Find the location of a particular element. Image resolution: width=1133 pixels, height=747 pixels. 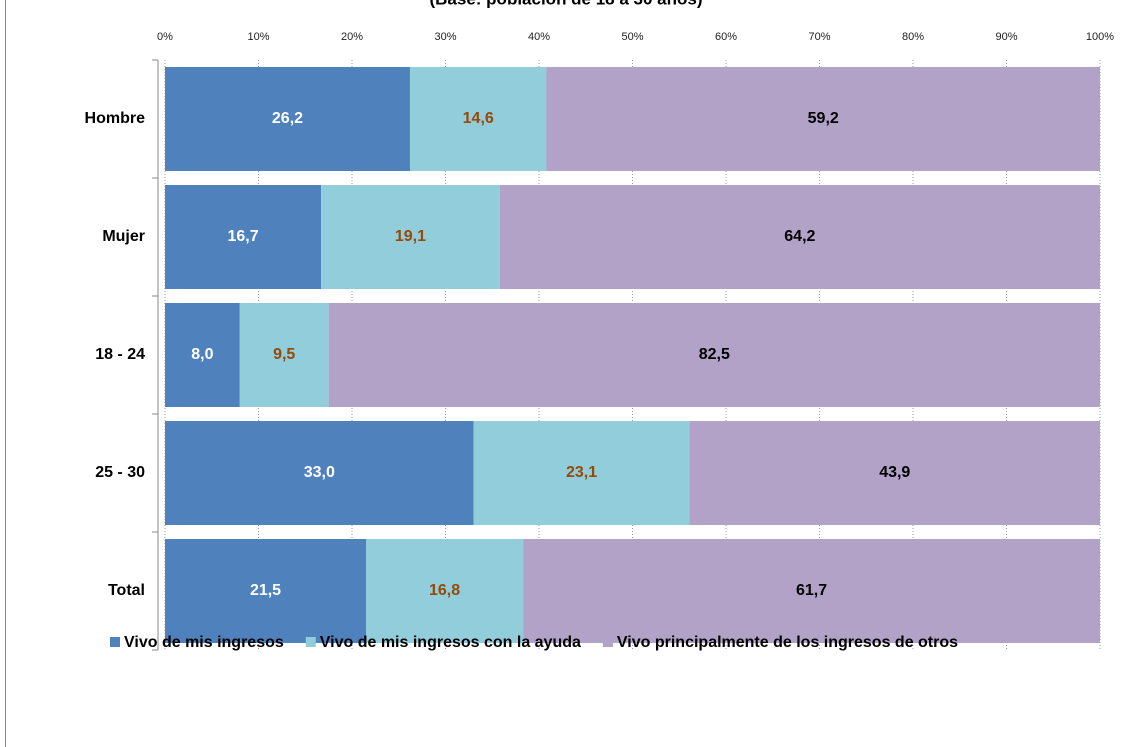

value-label: 59,2 is located at coordinates (823, 118).